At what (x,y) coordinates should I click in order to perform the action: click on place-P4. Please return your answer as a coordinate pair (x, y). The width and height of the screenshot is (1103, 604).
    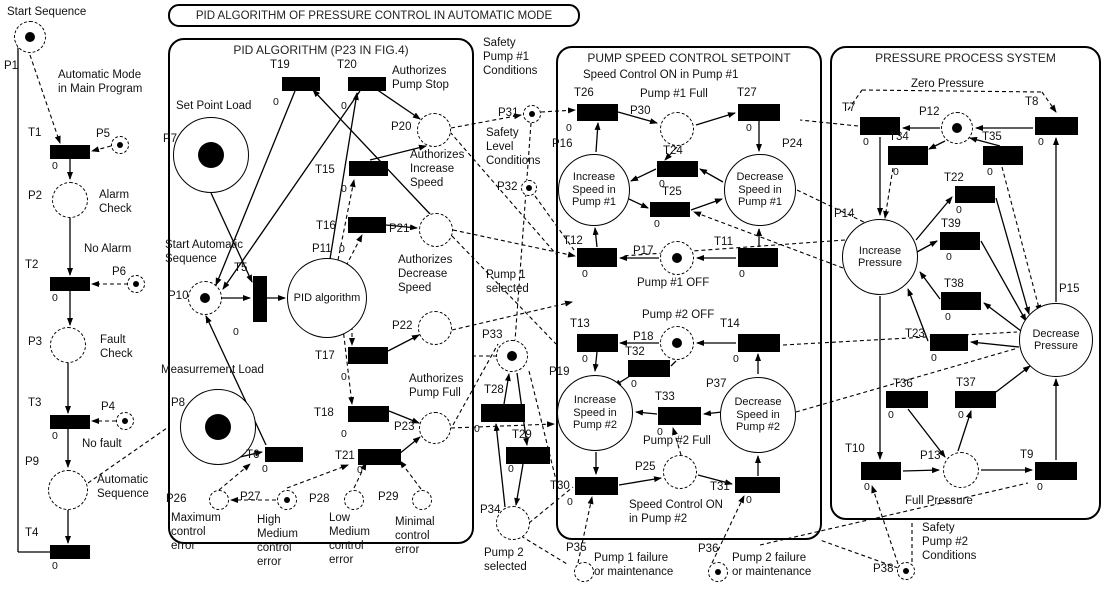
    Looking at the image, I should click on (125, 421).